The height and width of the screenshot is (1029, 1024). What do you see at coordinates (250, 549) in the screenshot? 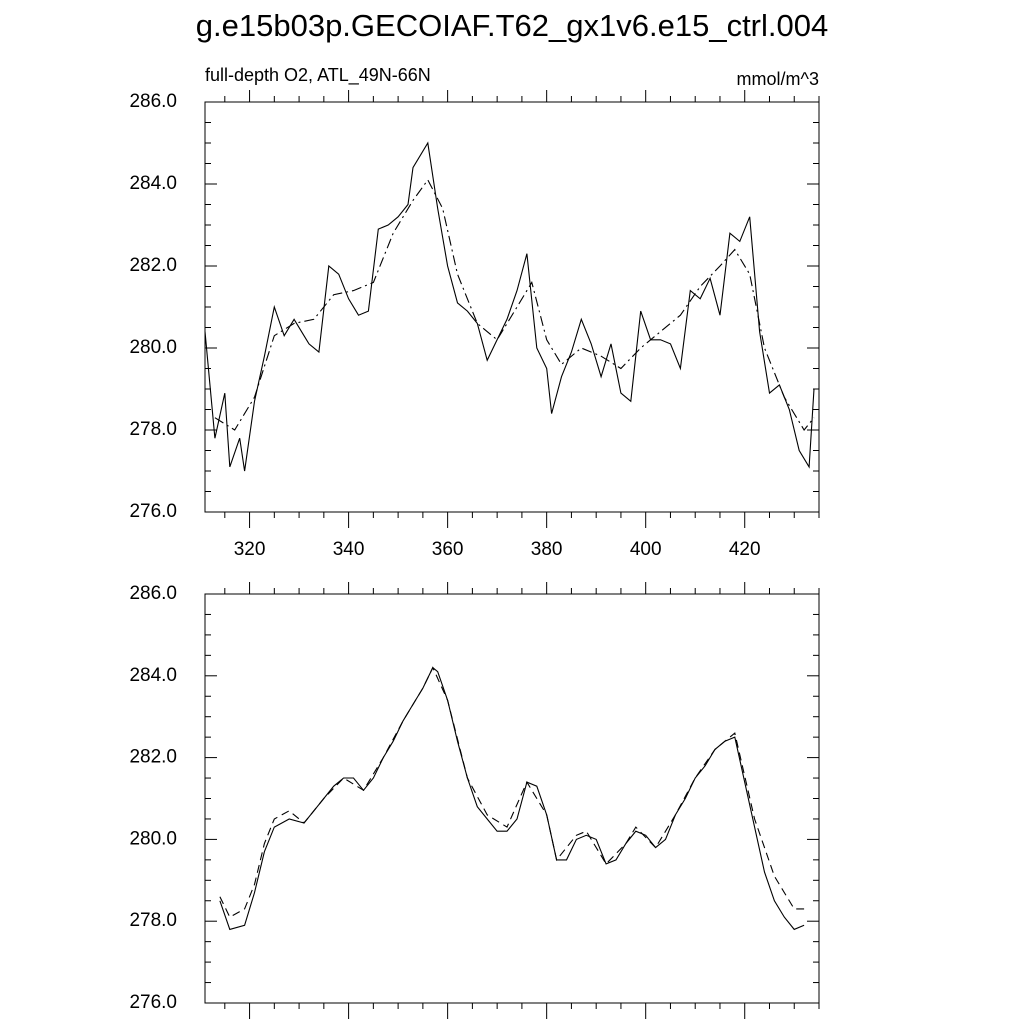
I see `x-tick-label: 320` at bounding box center [250, 549].